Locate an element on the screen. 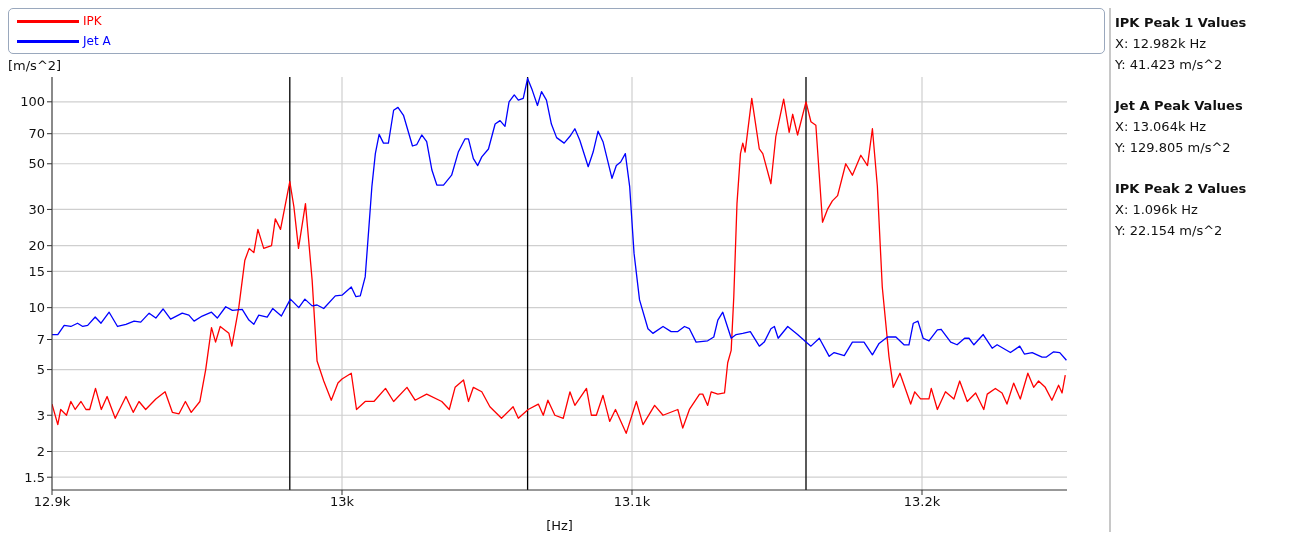 Image resolution: width=1291 pixels, height=540 pixels. text: X: 12.982k Hz is located at coordinates (1161, 43).